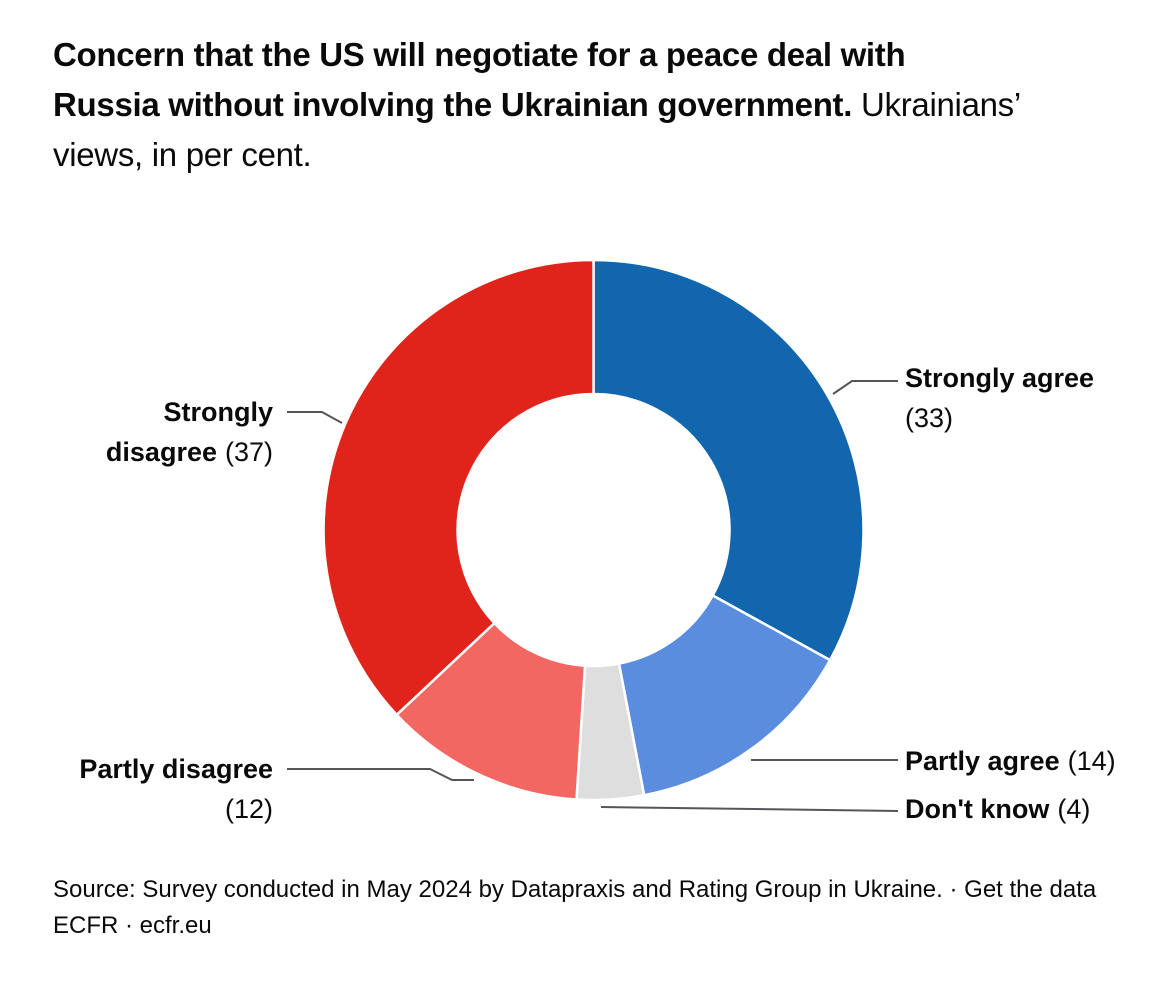 The height and width of the screenshot is (981, 1160). What do you see at coordinates (161, 452) in the screenshot?
I see `label-strongly-disagree-name-line2: disagree` at bounding box center [161, 452].